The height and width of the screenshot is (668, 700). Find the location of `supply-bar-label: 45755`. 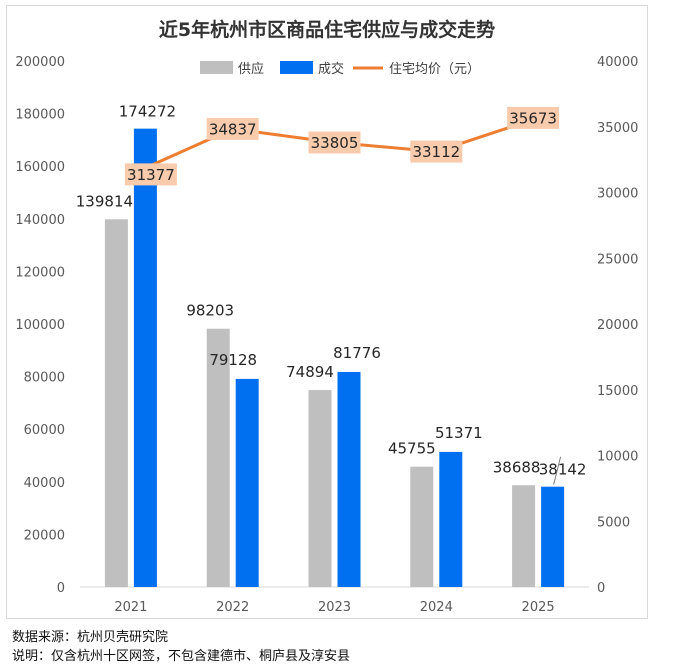

supply-bar-label: 45755 is located at coordinates (412, 449).